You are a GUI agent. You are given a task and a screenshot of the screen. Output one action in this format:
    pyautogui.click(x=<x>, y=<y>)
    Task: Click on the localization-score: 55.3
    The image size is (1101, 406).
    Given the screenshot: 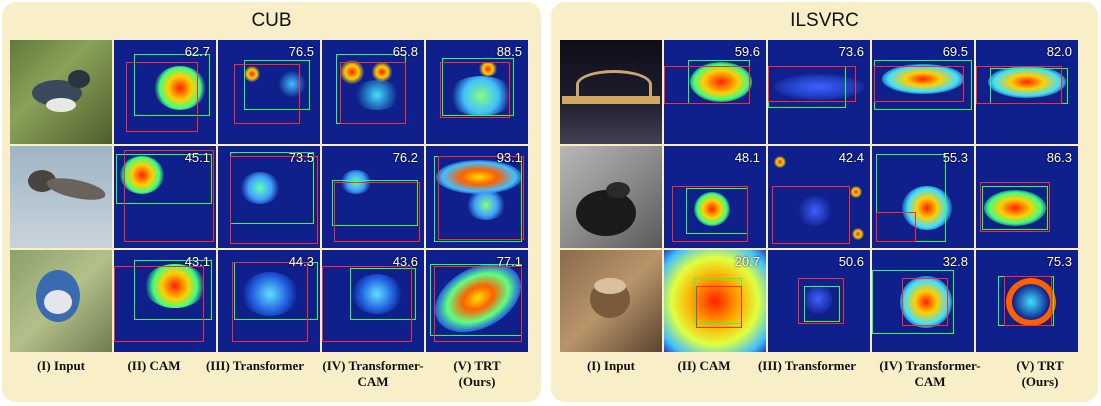 What is the action you would take?
    pyautogui.click(x=955, y=157)
    